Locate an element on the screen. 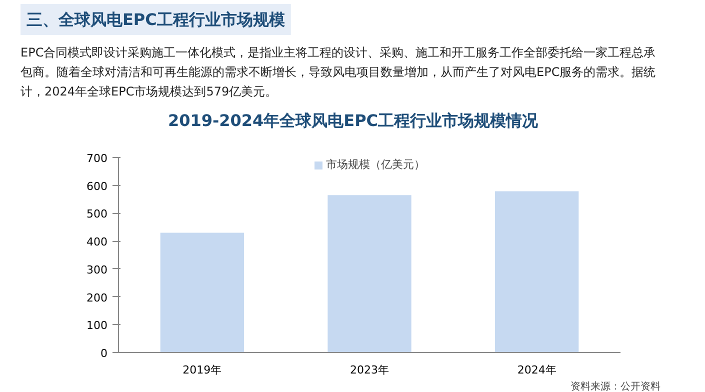 This screenshot has height=392, width=705. text: 资料来源：公开资料 is located at coordinates (615, 386).